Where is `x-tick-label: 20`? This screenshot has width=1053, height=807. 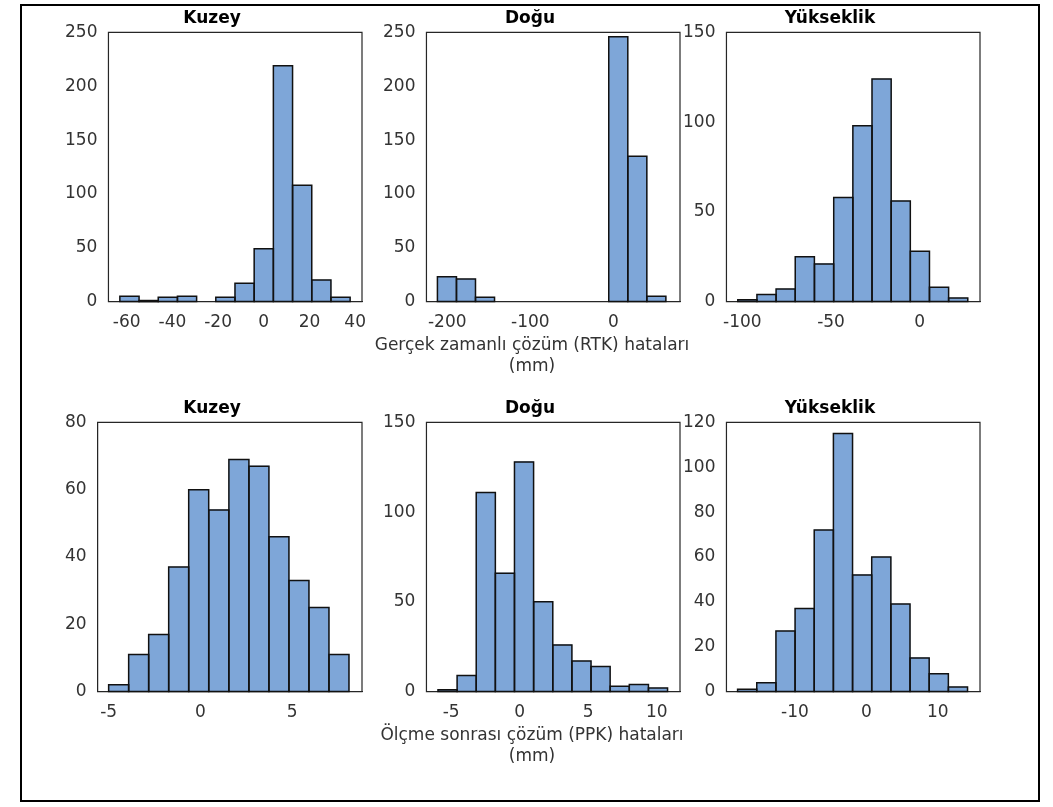 x-tick-label: 20 is located at coordinates (309, 321).